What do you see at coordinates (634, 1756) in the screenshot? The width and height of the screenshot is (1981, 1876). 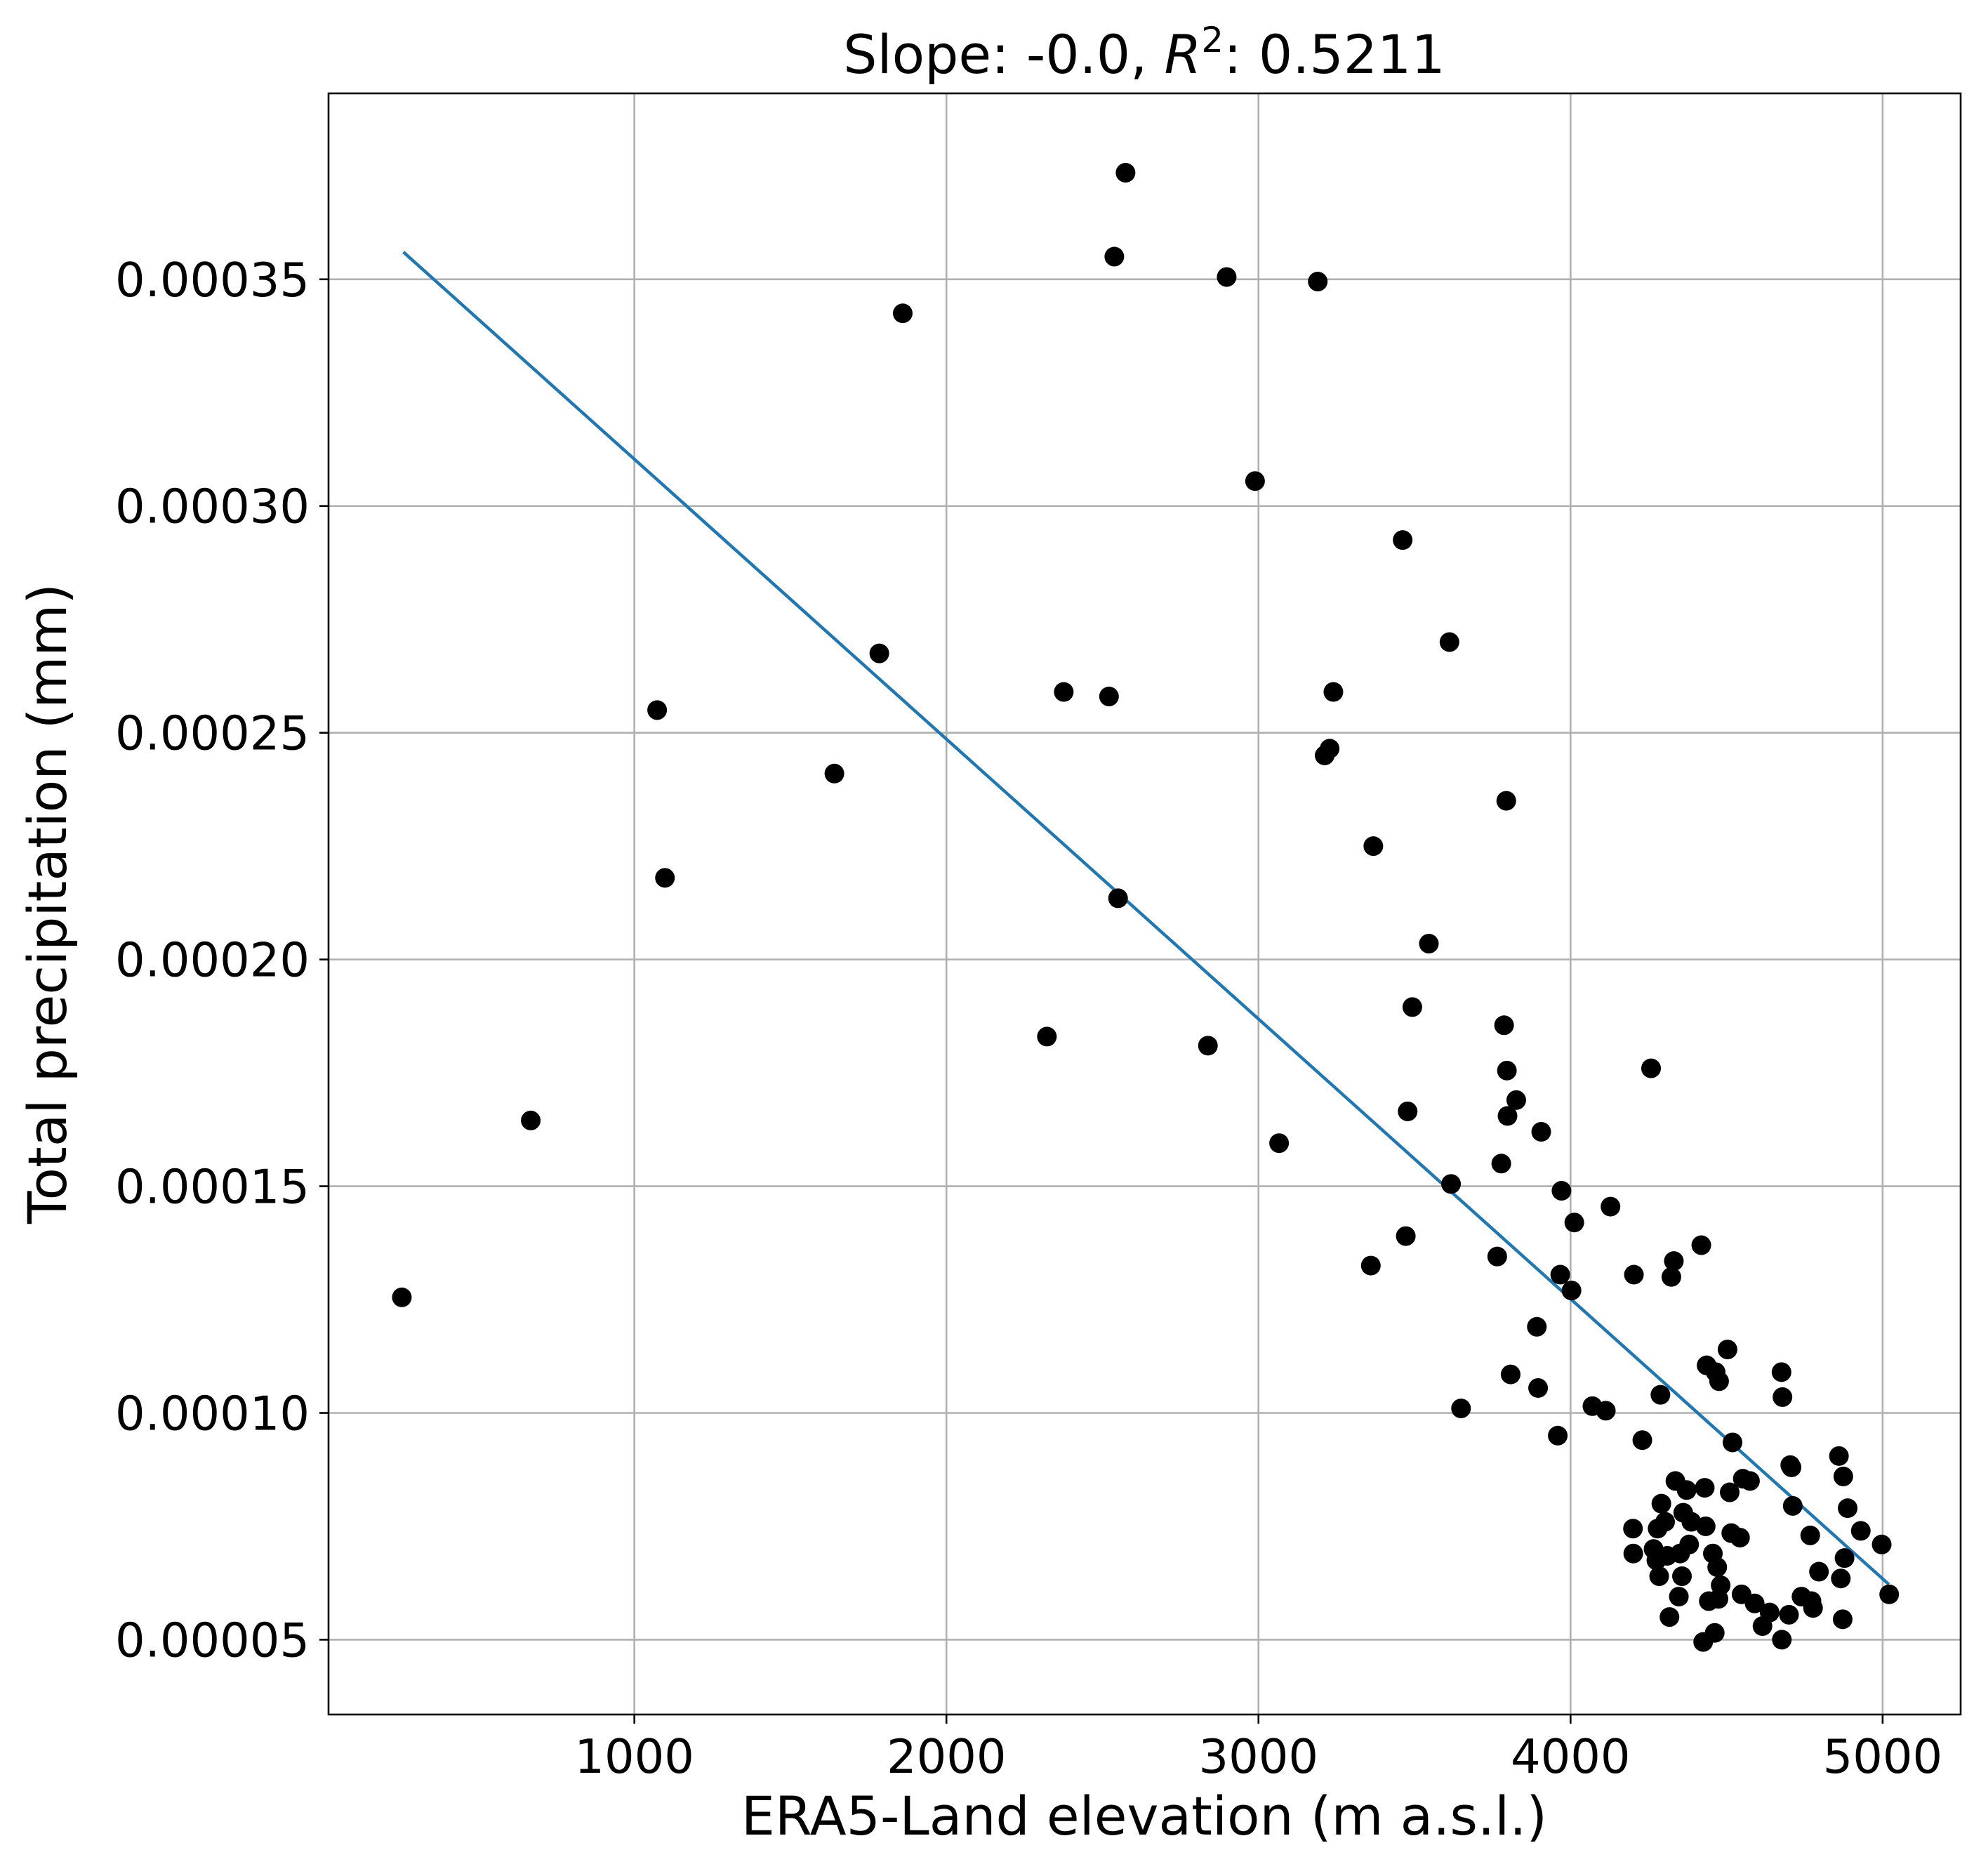 I see `x-tick-label: 1000` at bounding box center [634, 1756].